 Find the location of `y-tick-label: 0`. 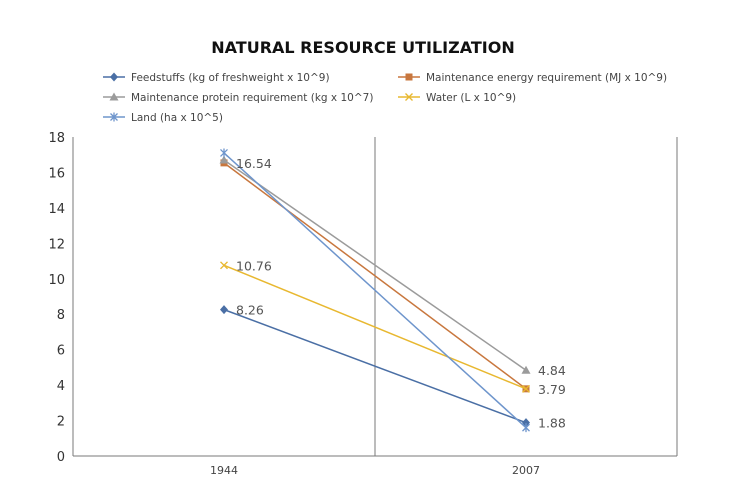

y-tick-label: 0 is located at coordinates (61, 457).